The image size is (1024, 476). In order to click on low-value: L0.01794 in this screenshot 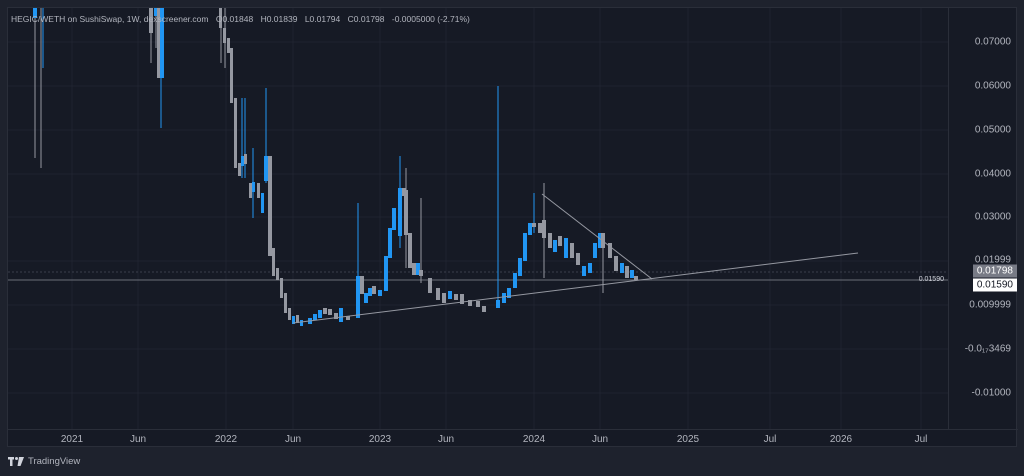, I will do `click(322, 19)`.